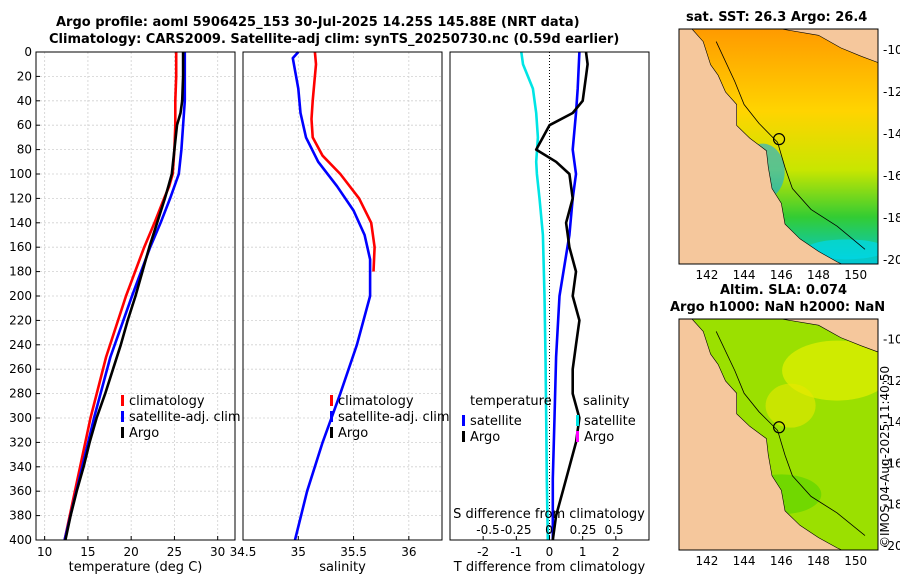 This screenshot has width=900, height=580. What do you see at coordinates (783, 290) in the screenshot?
I see `sla-map-title-line1: Altim. SLA: 0.074` at bounding box center [783, 290].